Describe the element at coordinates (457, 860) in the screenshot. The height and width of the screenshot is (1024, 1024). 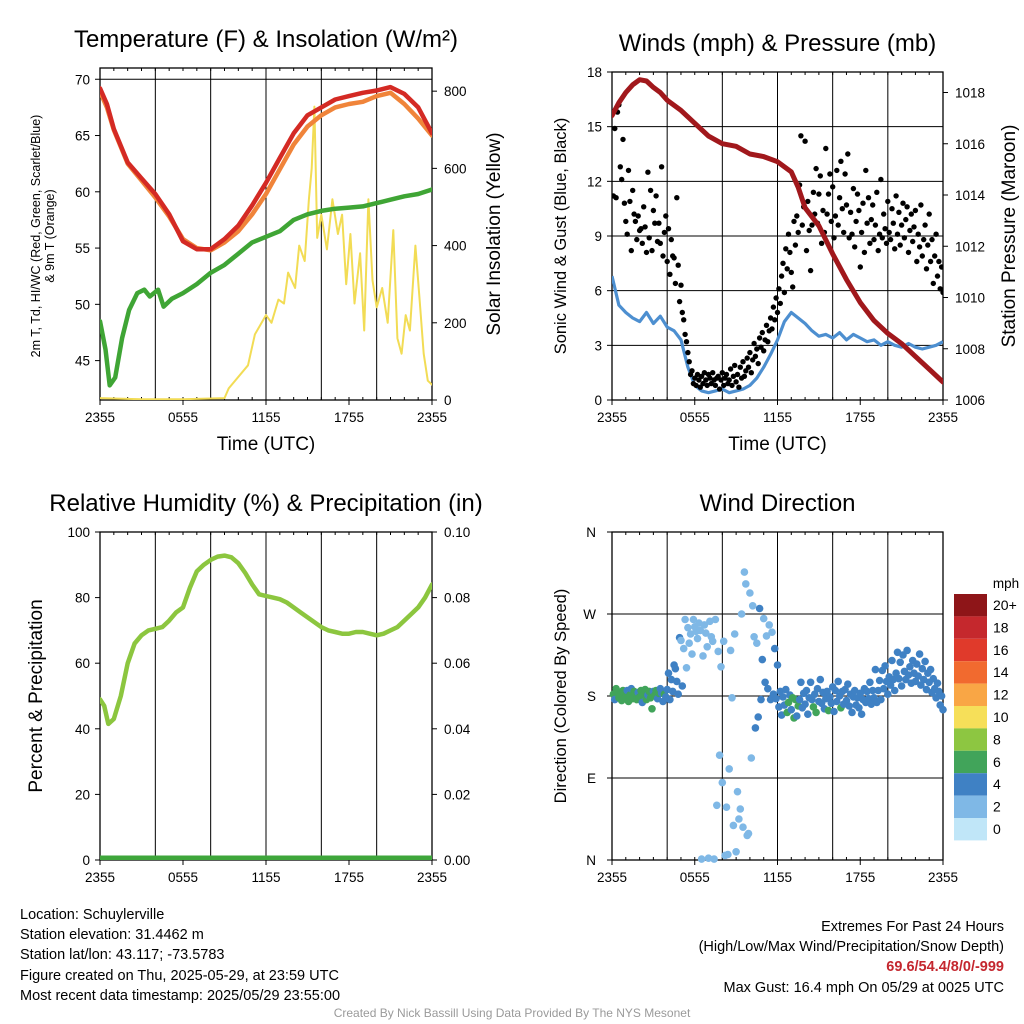
I see `precip-y-label: 0.00` at that location.